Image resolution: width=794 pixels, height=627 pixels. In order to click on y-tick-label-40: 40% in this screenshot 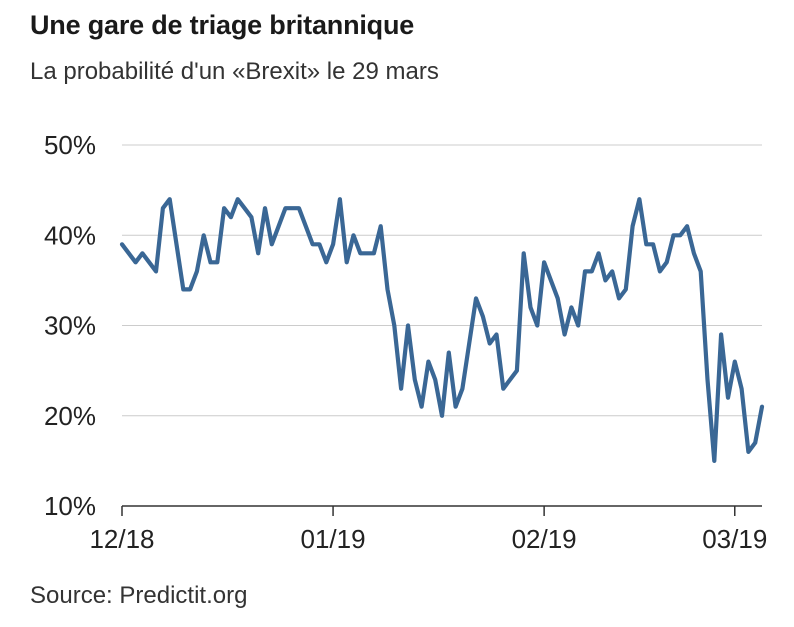, I will do `click(70, 235)`.